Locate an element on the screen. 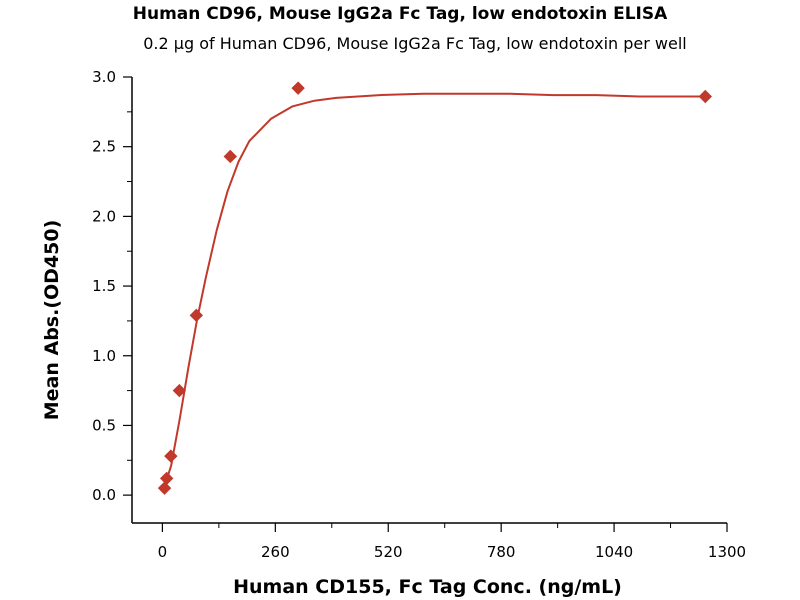 This screenshot has height=600, width=800. y-tick-label: 3.0 is located at coordinates (104, 77).